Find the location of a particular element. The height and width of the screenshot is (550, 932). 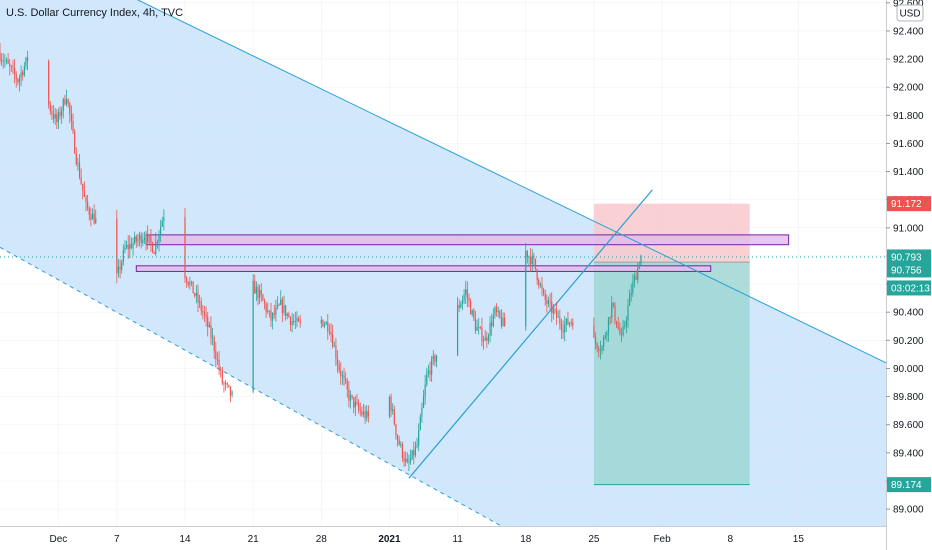

price-tick-label: 90.400 is located at coordinates (908, 313).